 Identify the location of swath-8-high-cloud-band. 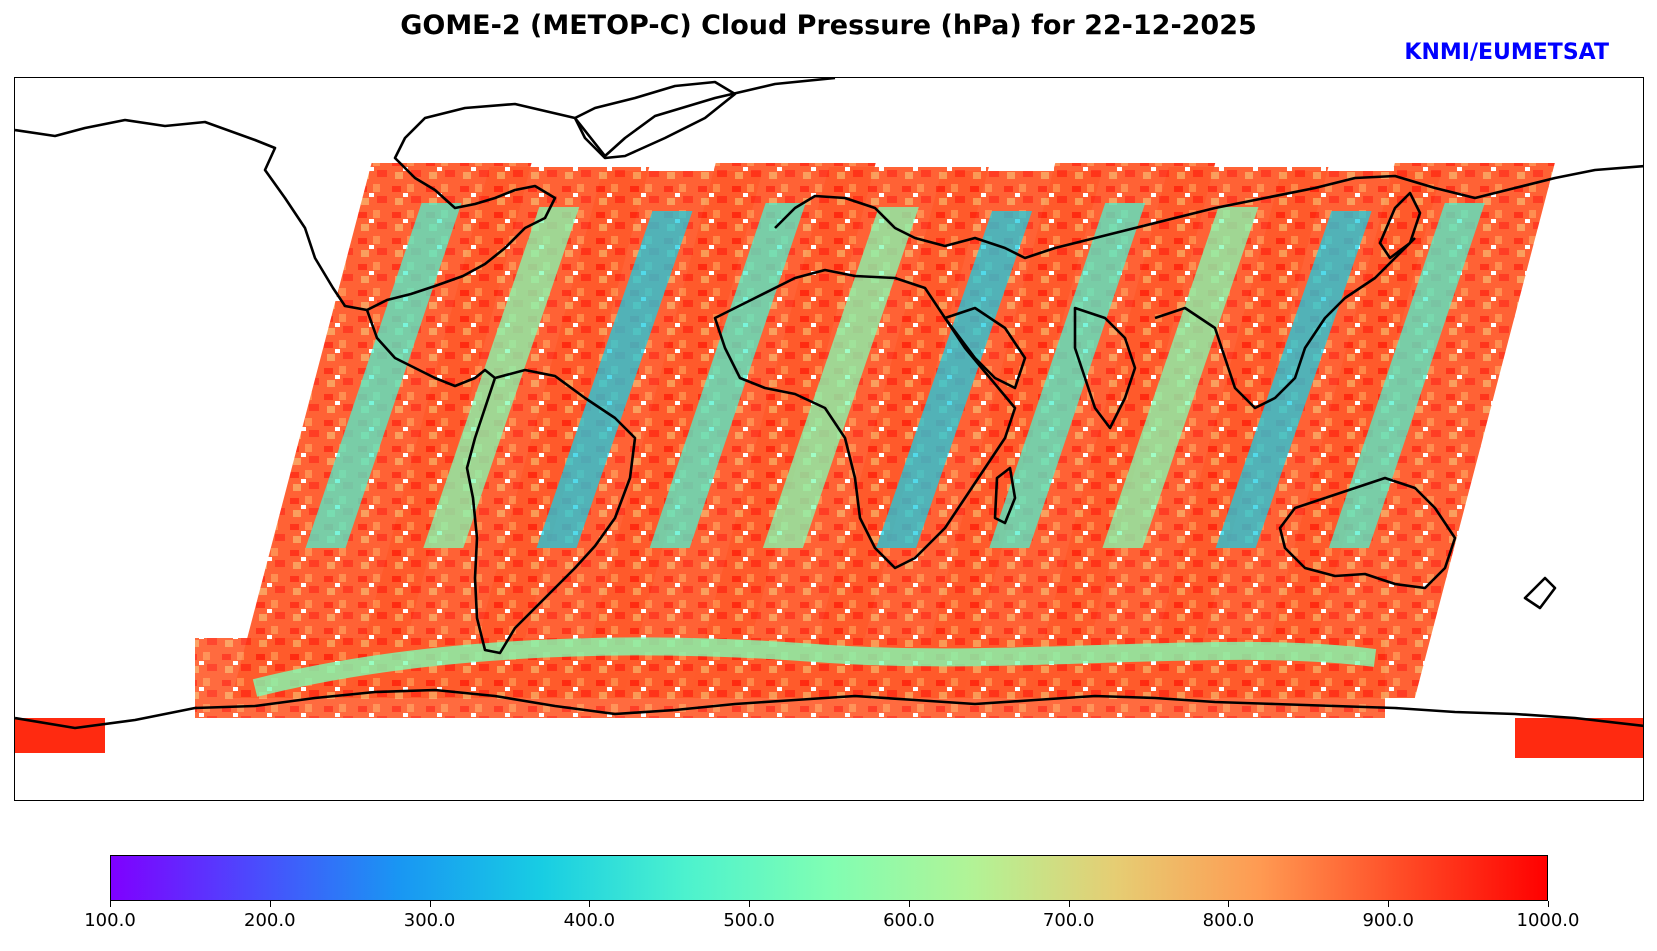
(1180, 377).